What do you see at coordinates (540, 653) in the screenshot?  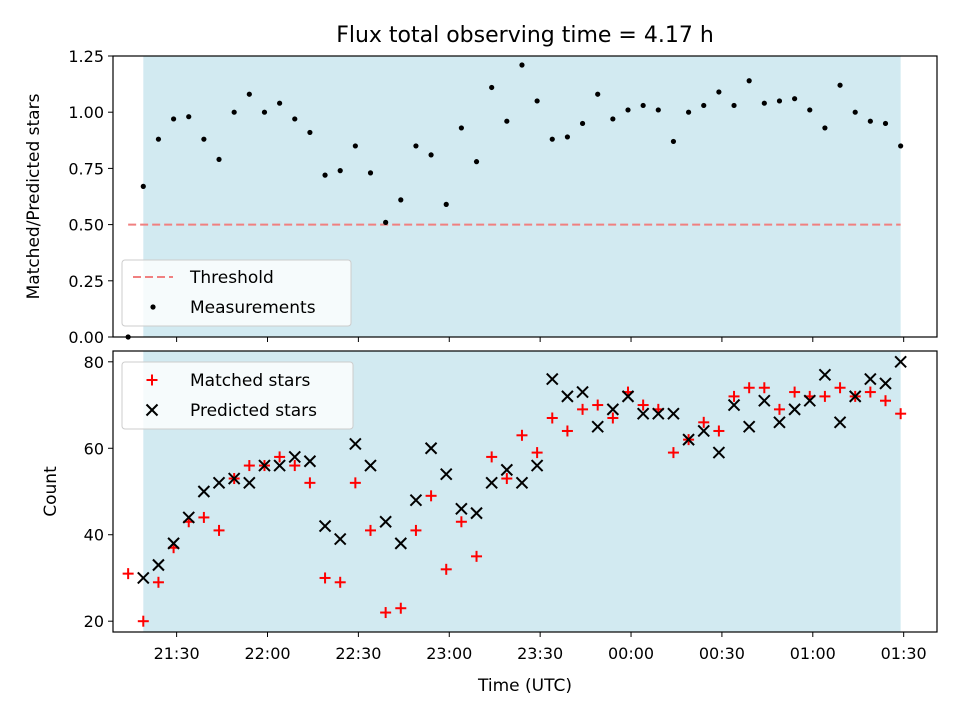 I see `time-x-tick-label: 23:30` at bounding box center [540, 653].